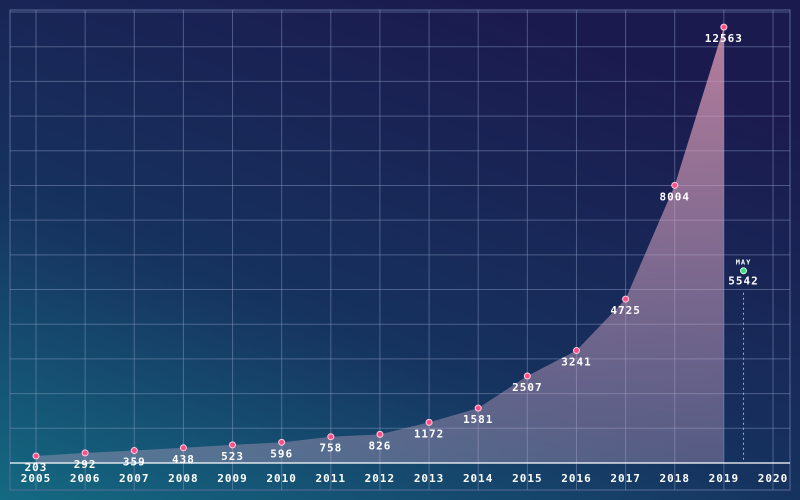 The height and width of the screenshot is (500, 800). Describe the element at coordinates (429, 478) in the screenshot. I see `x-tick-label: 2013` at that location.